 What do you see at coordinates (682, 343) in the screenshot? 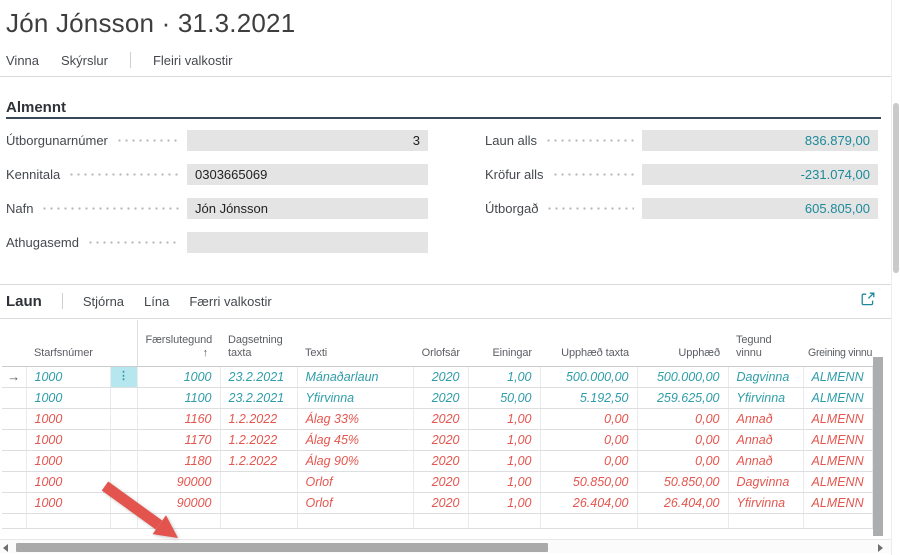
I see `col-header-upphaed: Upphæð` at bounding box center [682, 343].